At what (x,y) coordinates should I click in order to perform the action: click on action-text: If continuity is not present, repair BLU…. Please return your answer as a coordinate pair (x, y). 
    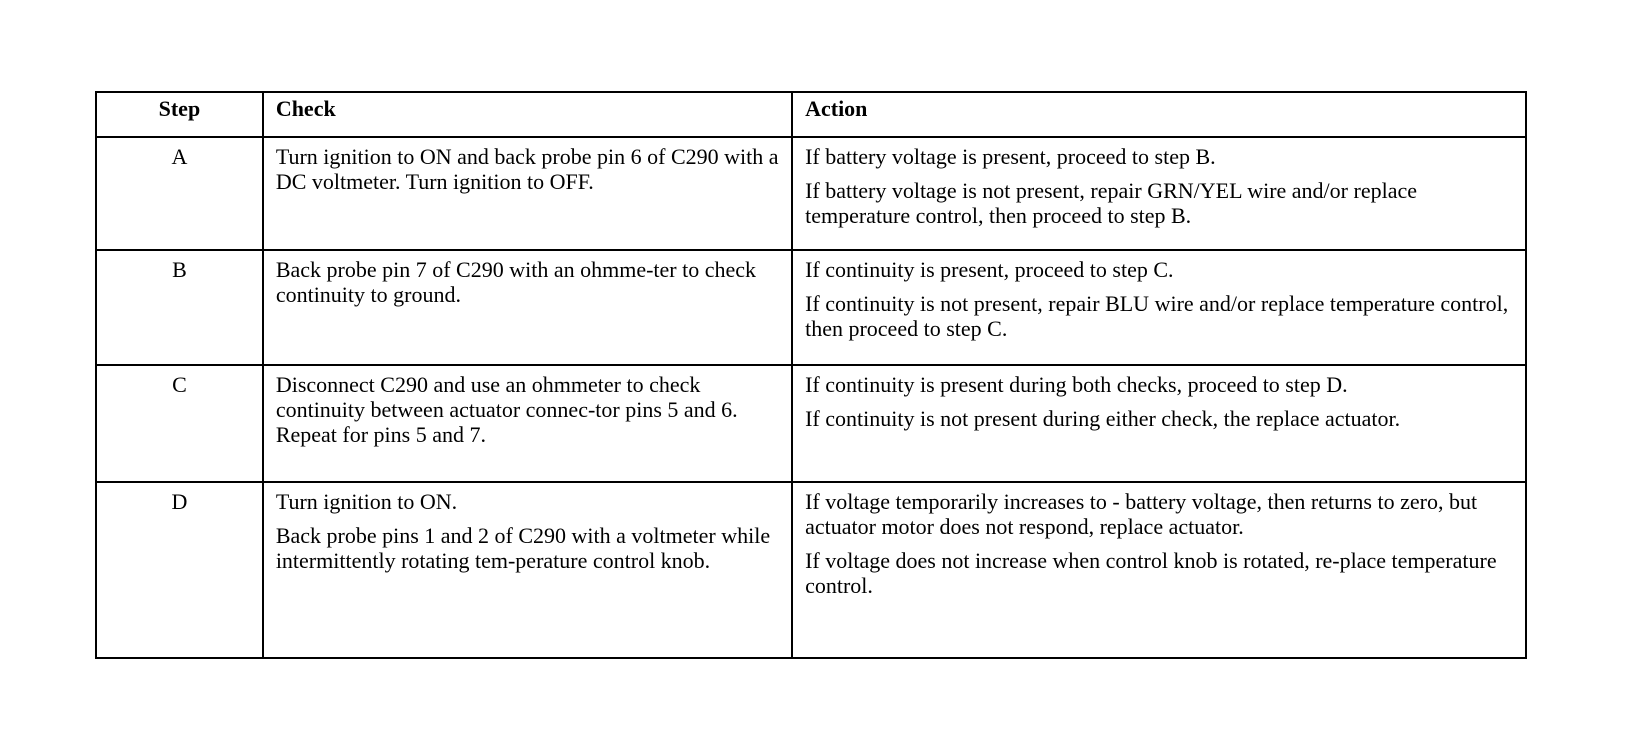
    Looking at the image, I should click on (1157, 316).